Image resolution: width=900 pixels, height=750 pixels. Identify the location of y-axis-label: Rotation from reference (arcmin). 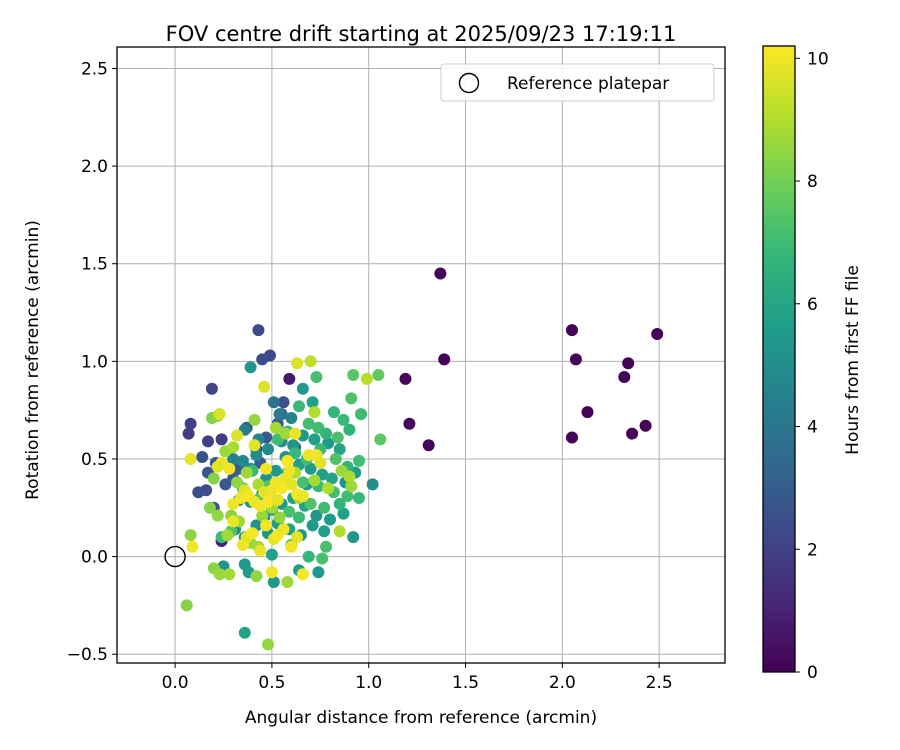
(33, 360).